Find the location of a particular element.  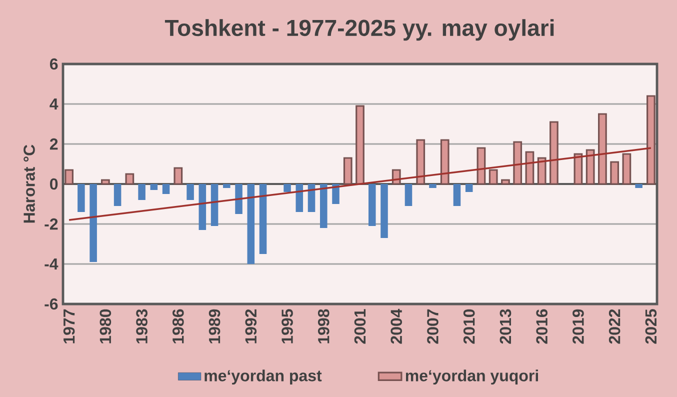

y-tick-label: -4 is located at coordinates (51, 264).